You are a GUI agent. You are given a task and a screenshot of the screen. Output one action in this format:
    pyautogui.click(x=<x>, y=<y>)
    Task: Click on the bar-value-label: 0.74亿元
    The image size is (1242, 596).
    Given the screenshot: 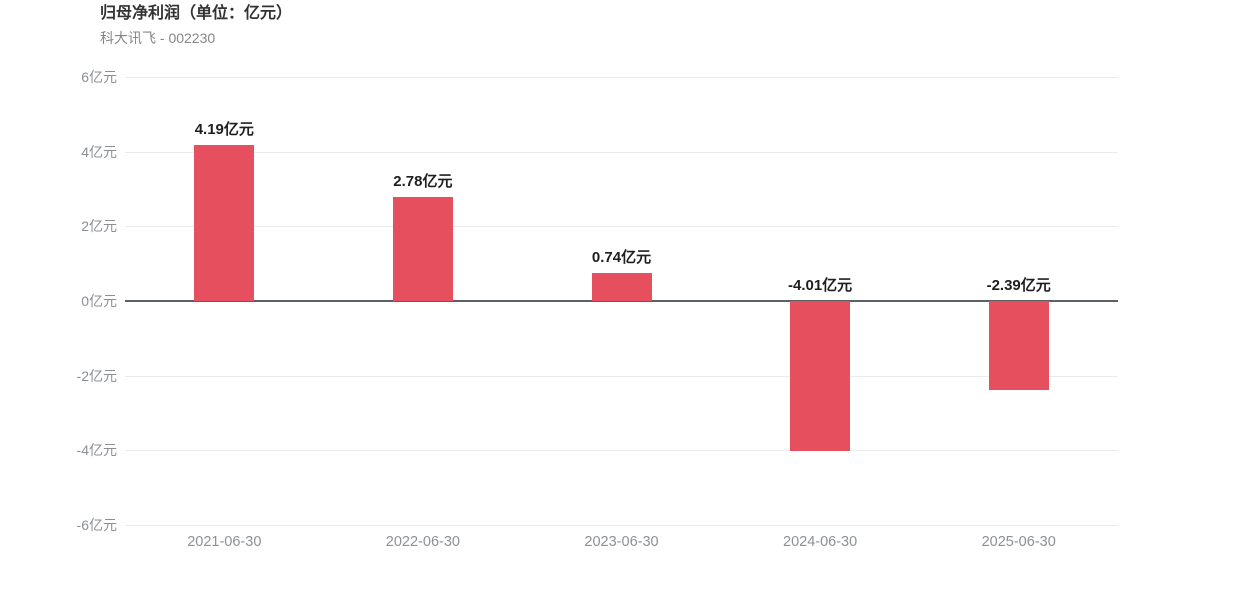 What is the action you would take?
    pyautogui.click(x=621, y=258)
    